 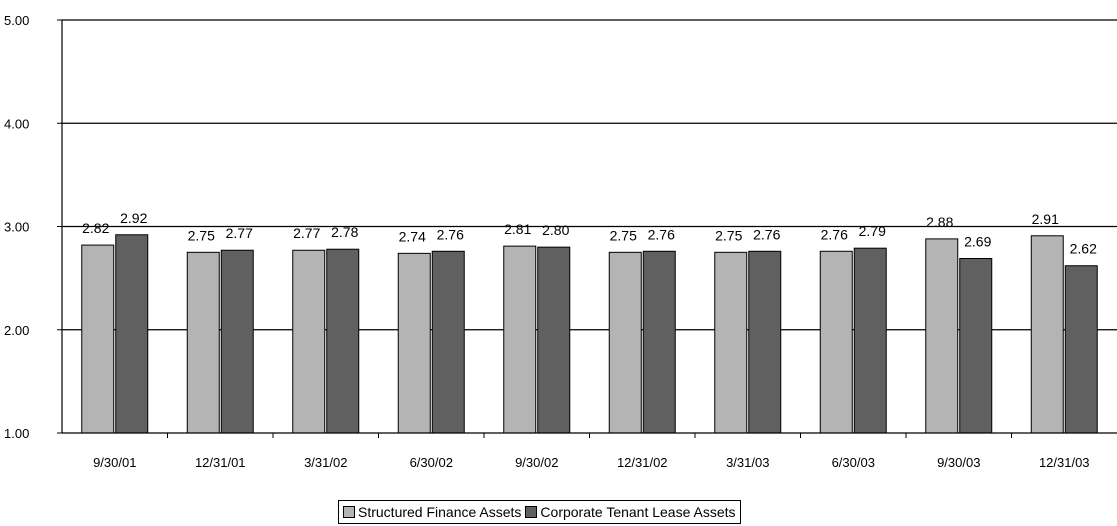 I want to click on legend-label-structured-finance: Structured Finance Assets, so click(x=440, y=512).